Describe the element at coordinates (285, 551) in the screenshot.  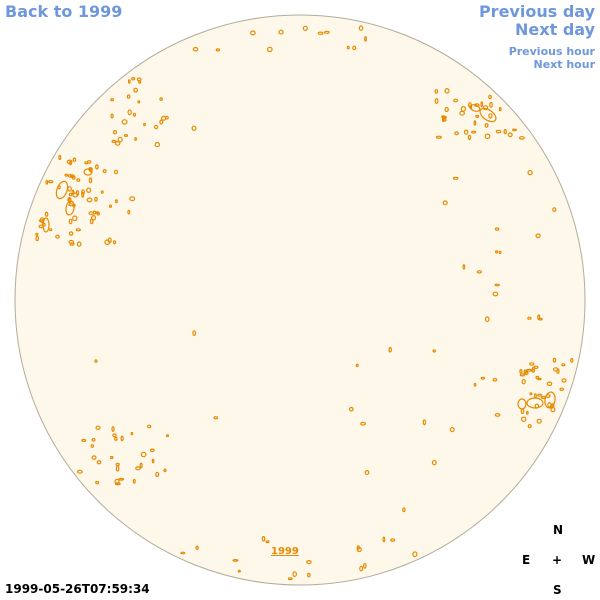
I see `year-link: 1999` at that location.